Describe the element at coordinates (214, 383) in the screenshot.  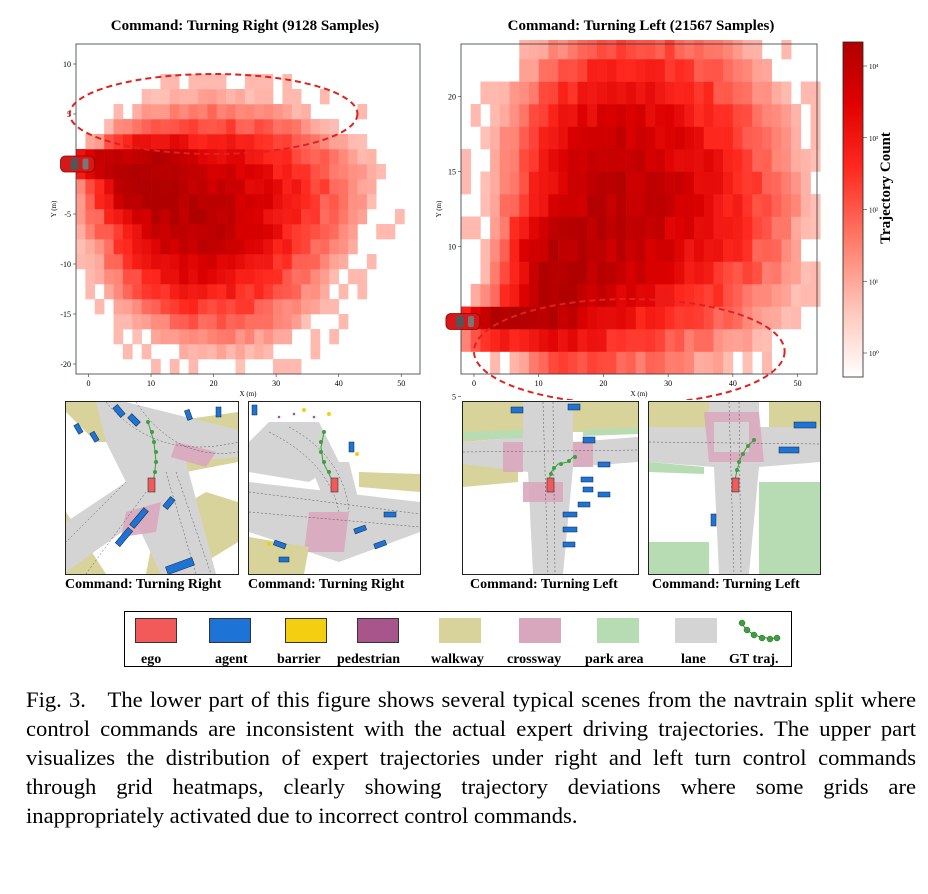
I see `x-tick-label: 20` at that location.